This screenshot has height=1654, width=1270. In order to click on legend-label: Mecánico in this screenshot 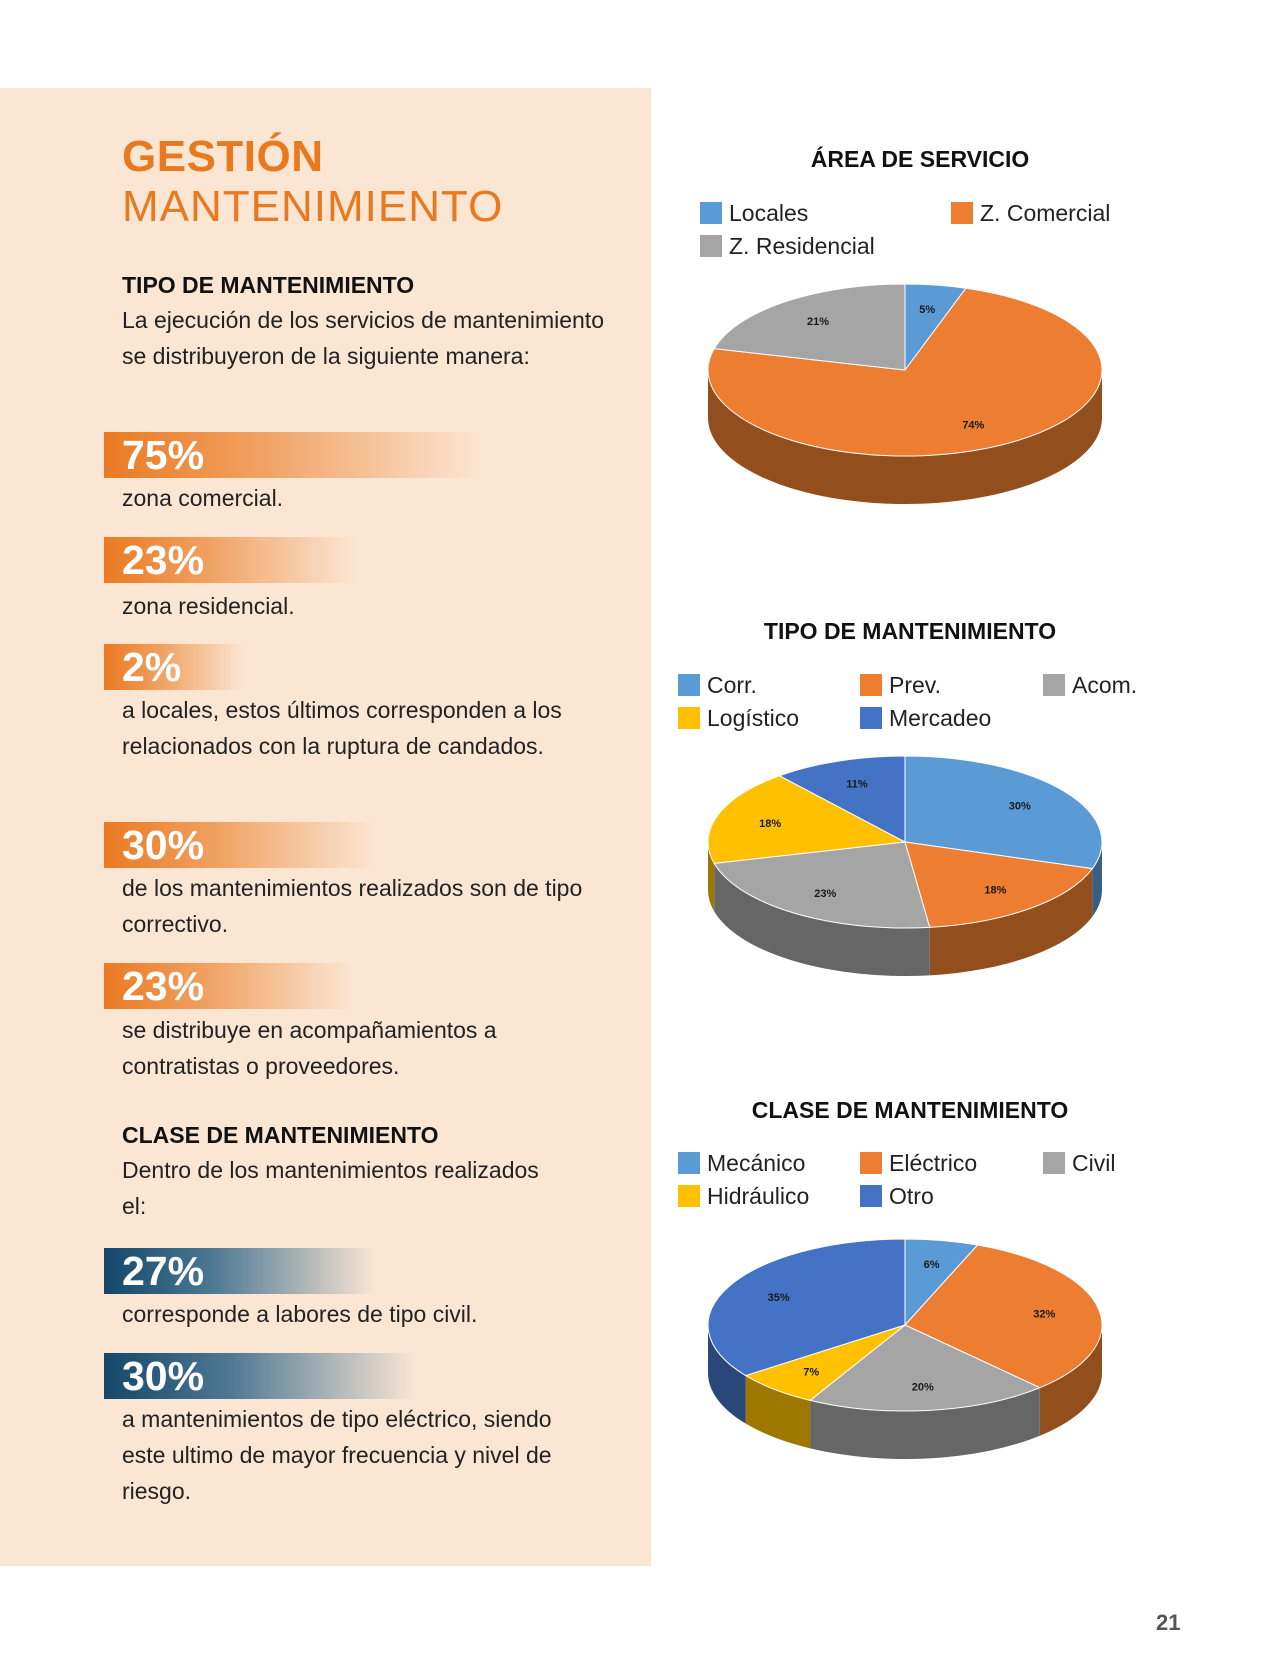, I will do `click(756, 1163)`.